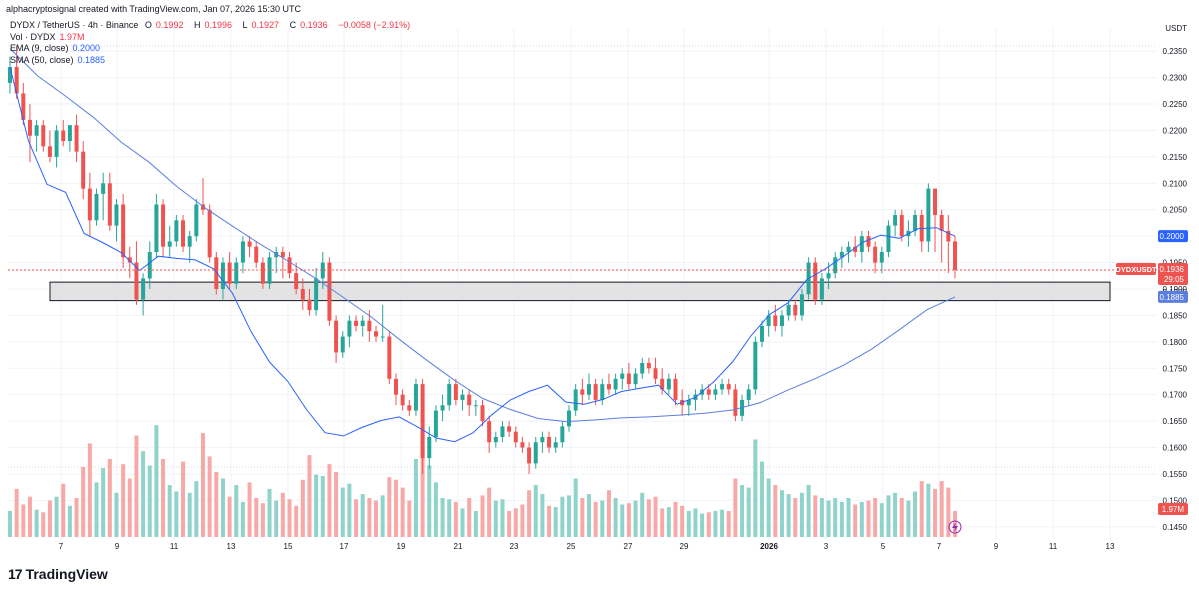 The height and width of the screenshot is (594, 1199). Describe the element at coordinates (1136, 268) in the screenshot. I see `symbol-tag-bg` at that location.